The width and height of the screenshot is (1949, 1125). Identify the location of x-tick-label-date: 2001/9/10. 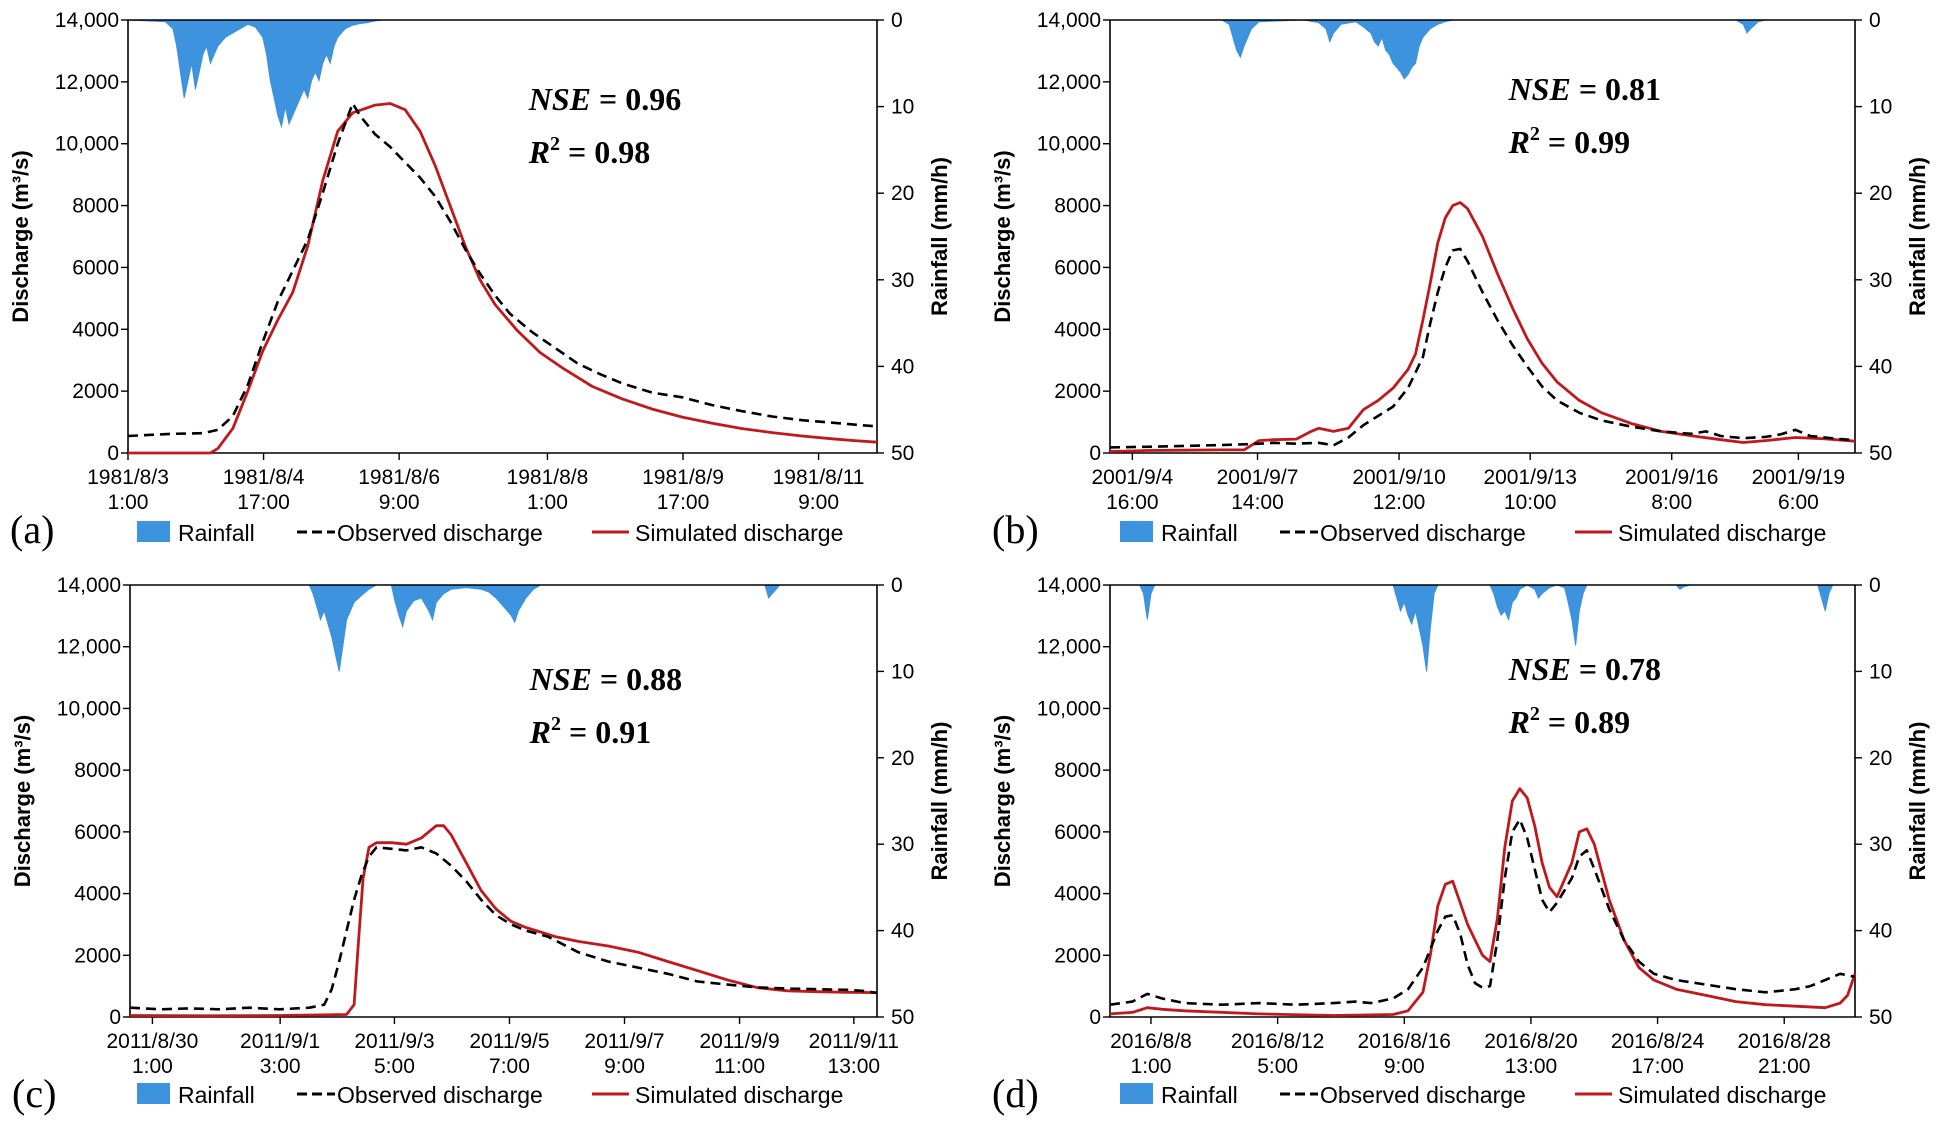
(1398, 477).